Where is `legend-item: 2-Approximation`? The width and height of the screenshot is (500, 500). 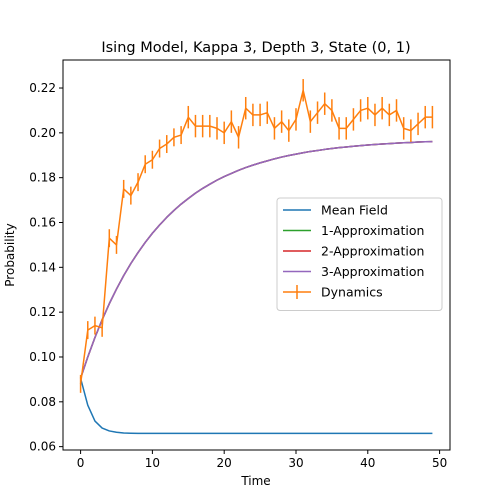
legend-item: 2-Approximation is located at coordinates (353, 251).